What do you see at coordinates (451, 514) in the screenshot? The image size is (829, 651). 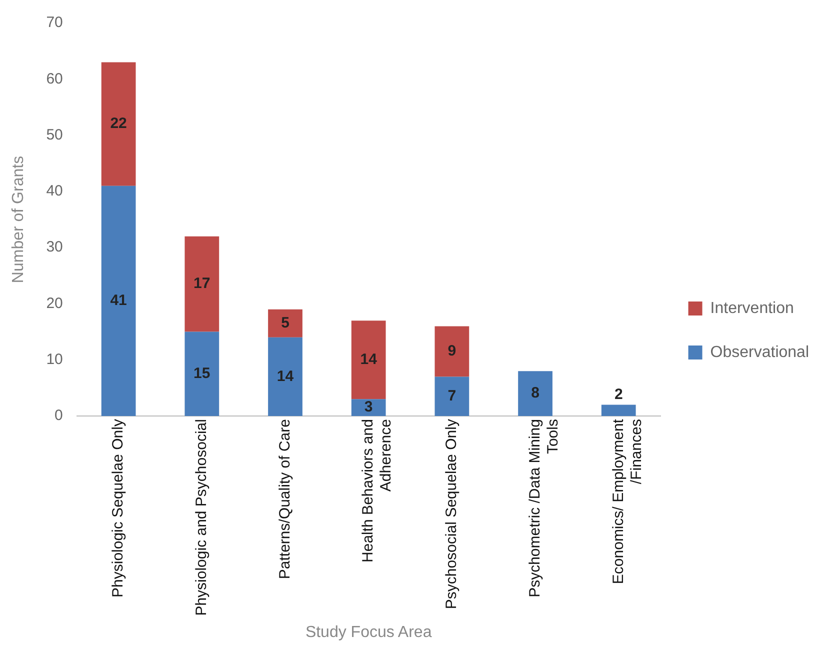 I see `x-tick-label: Psychosocial Sequelae Only` at bounding box center [451, 514].